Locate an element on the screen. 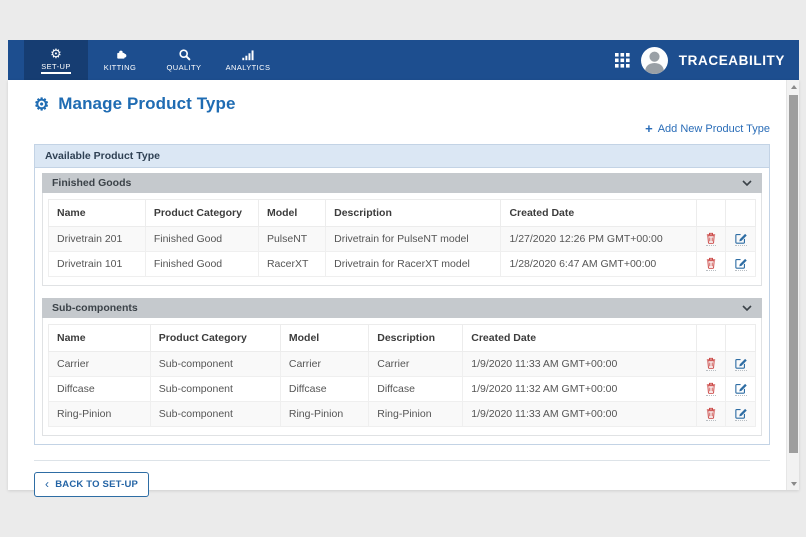  apps-grid-icon is located at coordinates (622, 60).